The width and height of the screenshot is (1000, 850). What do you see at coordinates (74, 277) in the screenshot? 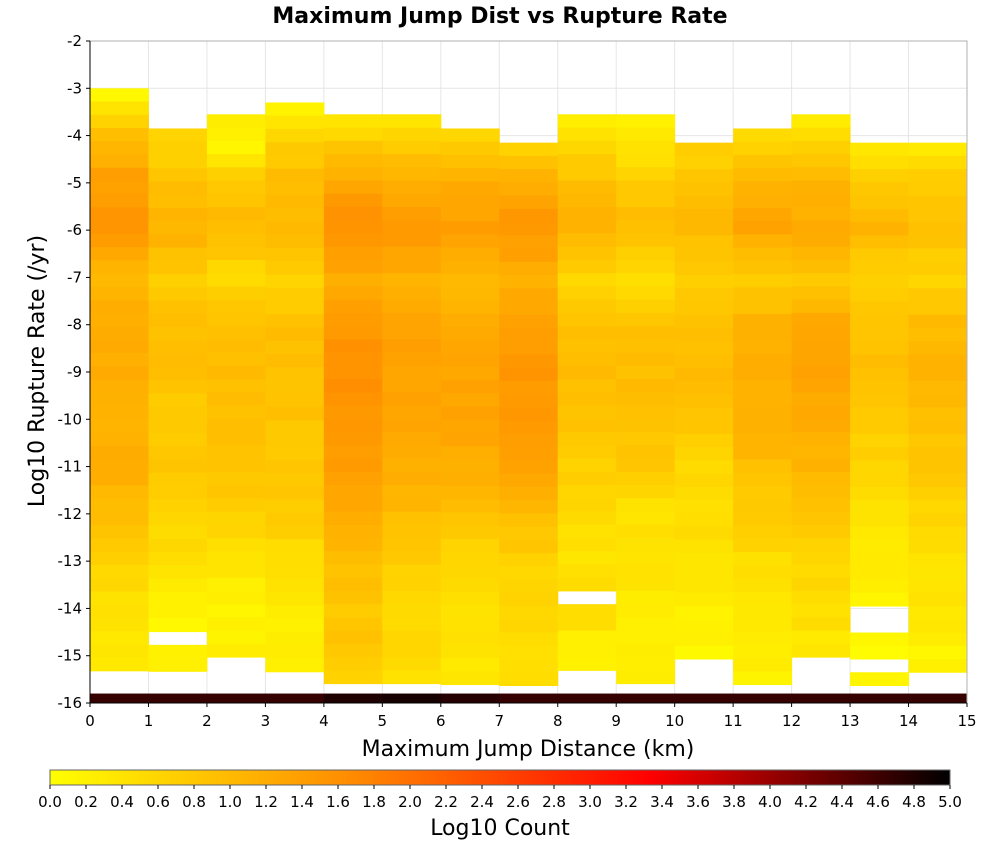
I see `y-tick-label: -7` at bounding box center [74, 277].